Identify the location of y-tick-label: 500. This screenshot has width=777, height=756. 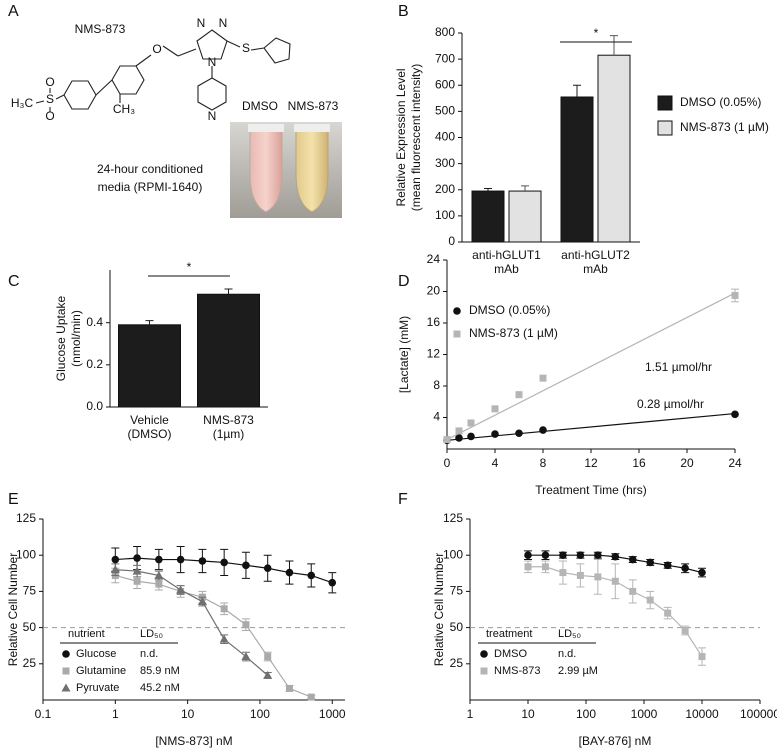
(445, 111).